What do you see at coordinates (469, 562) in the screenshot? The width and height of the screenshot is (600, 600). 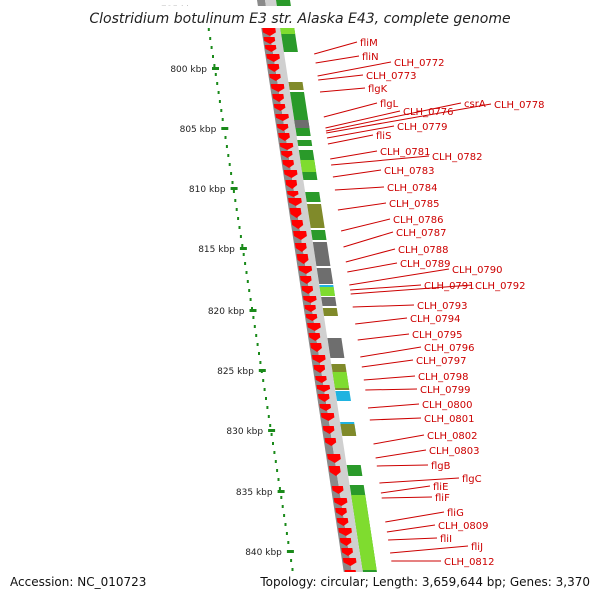 I see `gene-label: CLH_0812` at bounding box center [469, 562].